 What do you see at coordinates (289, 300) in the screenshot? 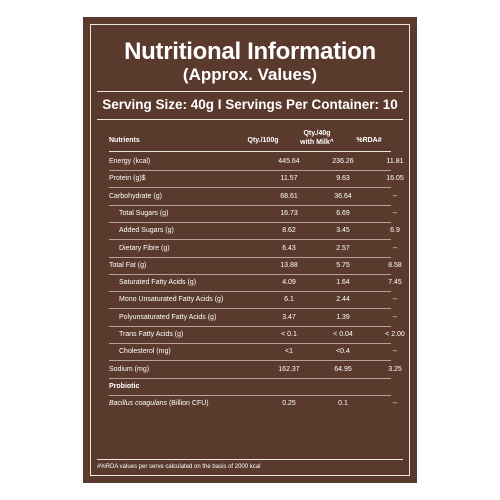
I see `value-per-100g: 6.1` at bounding box center [289, 300].